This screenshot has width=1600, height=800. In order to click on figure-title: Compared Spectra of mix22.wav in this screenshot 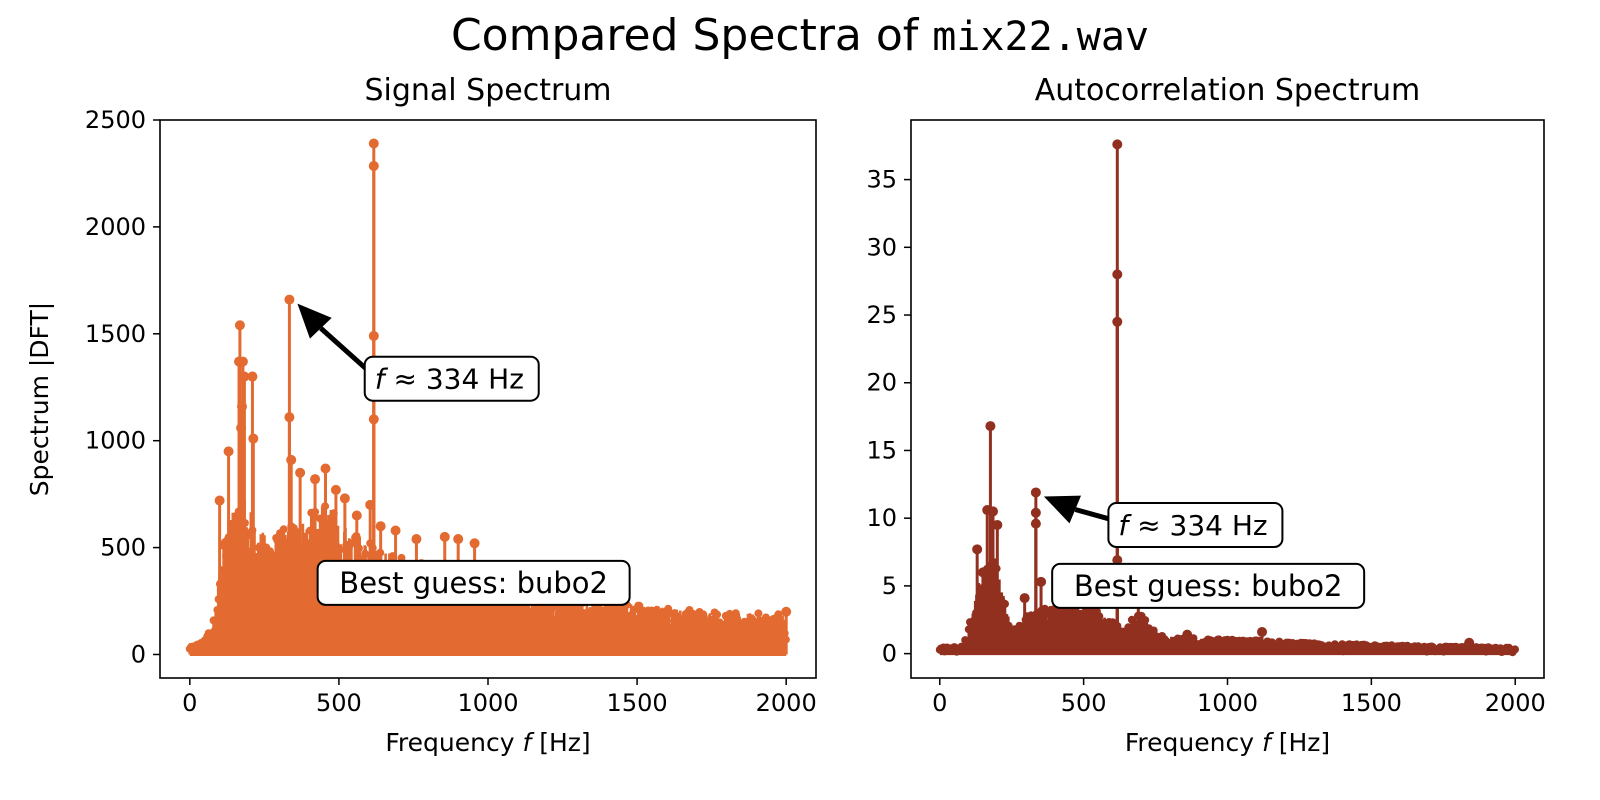, I will do `click(800, 36)`.